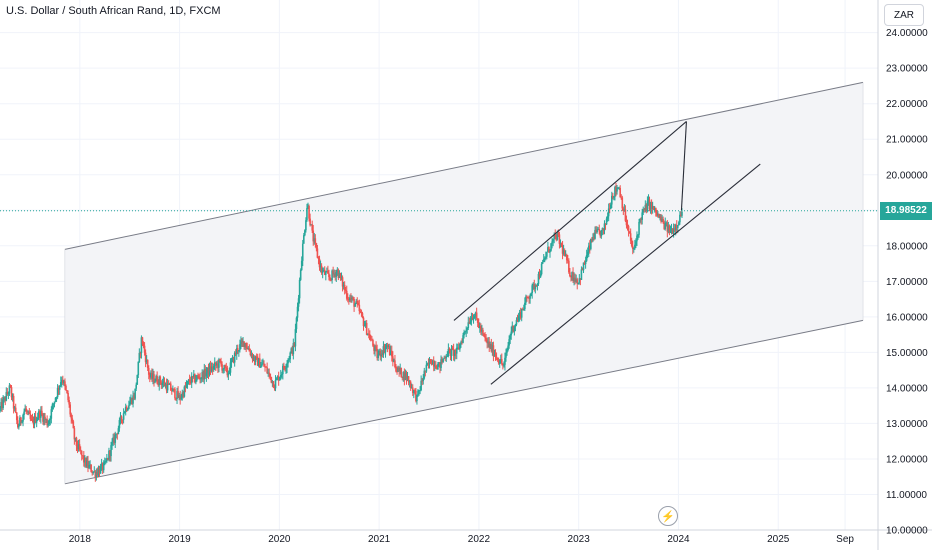  What do you see at coordinates (462, 539) in the screenshot?
I see `time-axis: 2018 2019 2020 2021 2022 2023 2024 2025 Sep` at bounding box center [462, 539].